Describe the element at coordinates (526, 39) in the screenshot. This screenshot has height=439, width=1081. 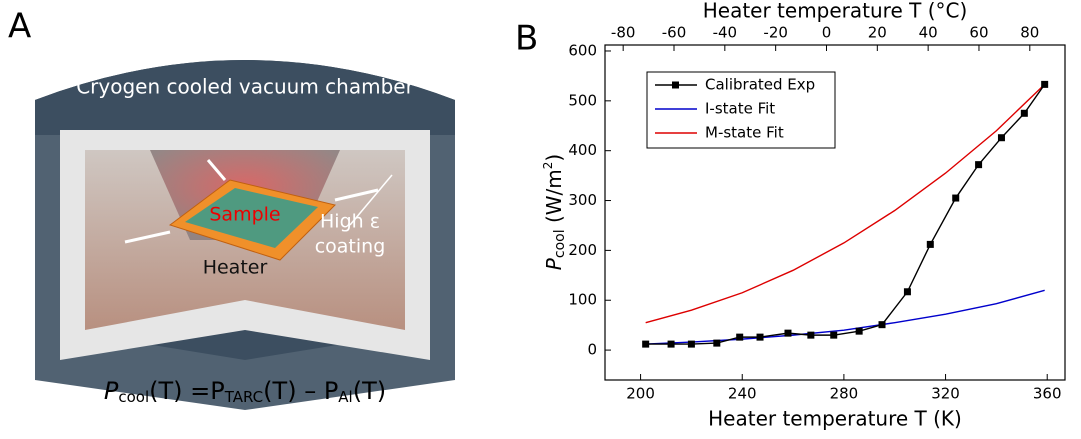
I see `panel-label: B` at that location.